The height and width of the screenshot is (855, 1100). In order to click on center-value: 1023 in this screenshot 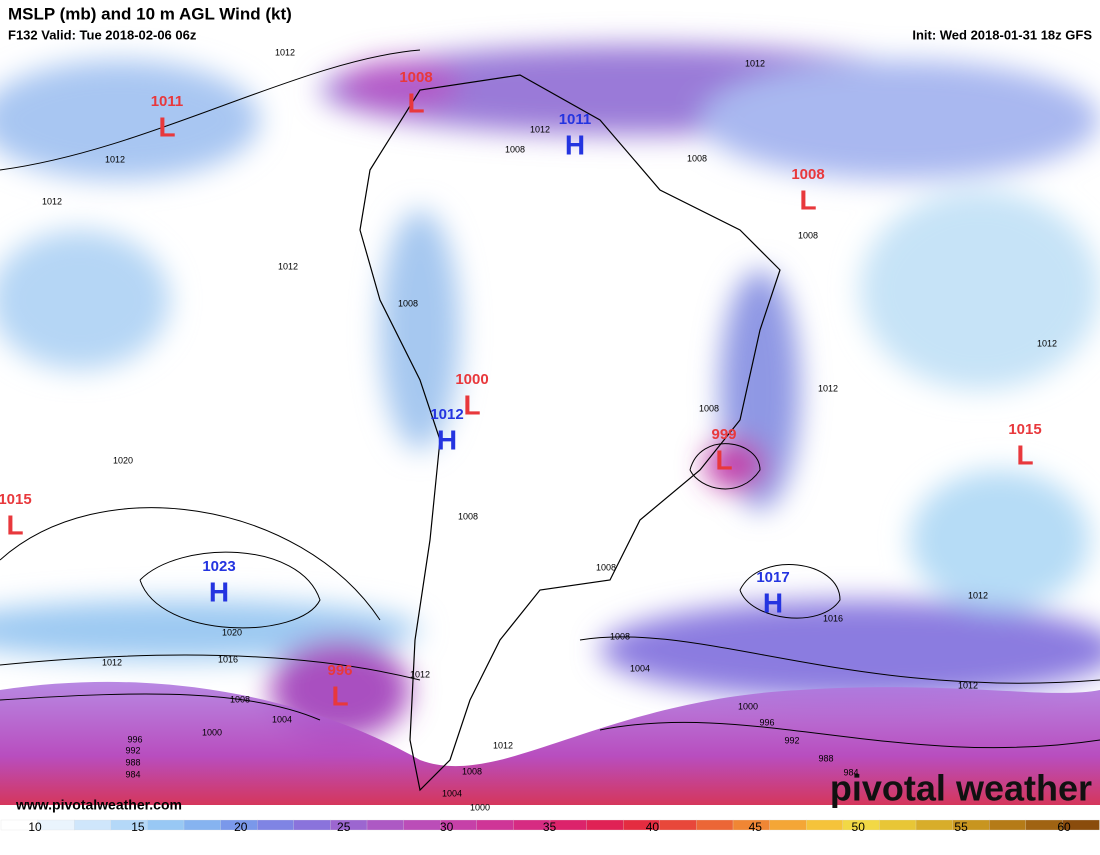, I will do `click(218, 566)`.